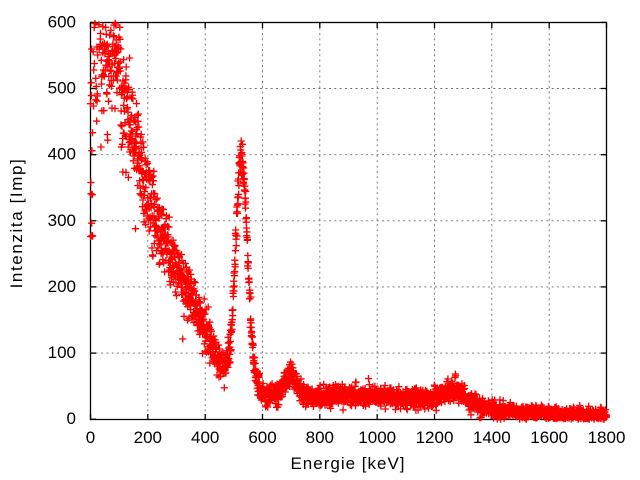 Image resolution: width=640 pixels, height=480 pixels. Describe the element at coordinates (492, 437) in the screenshot. I see `svg-text: 1400` at that location.